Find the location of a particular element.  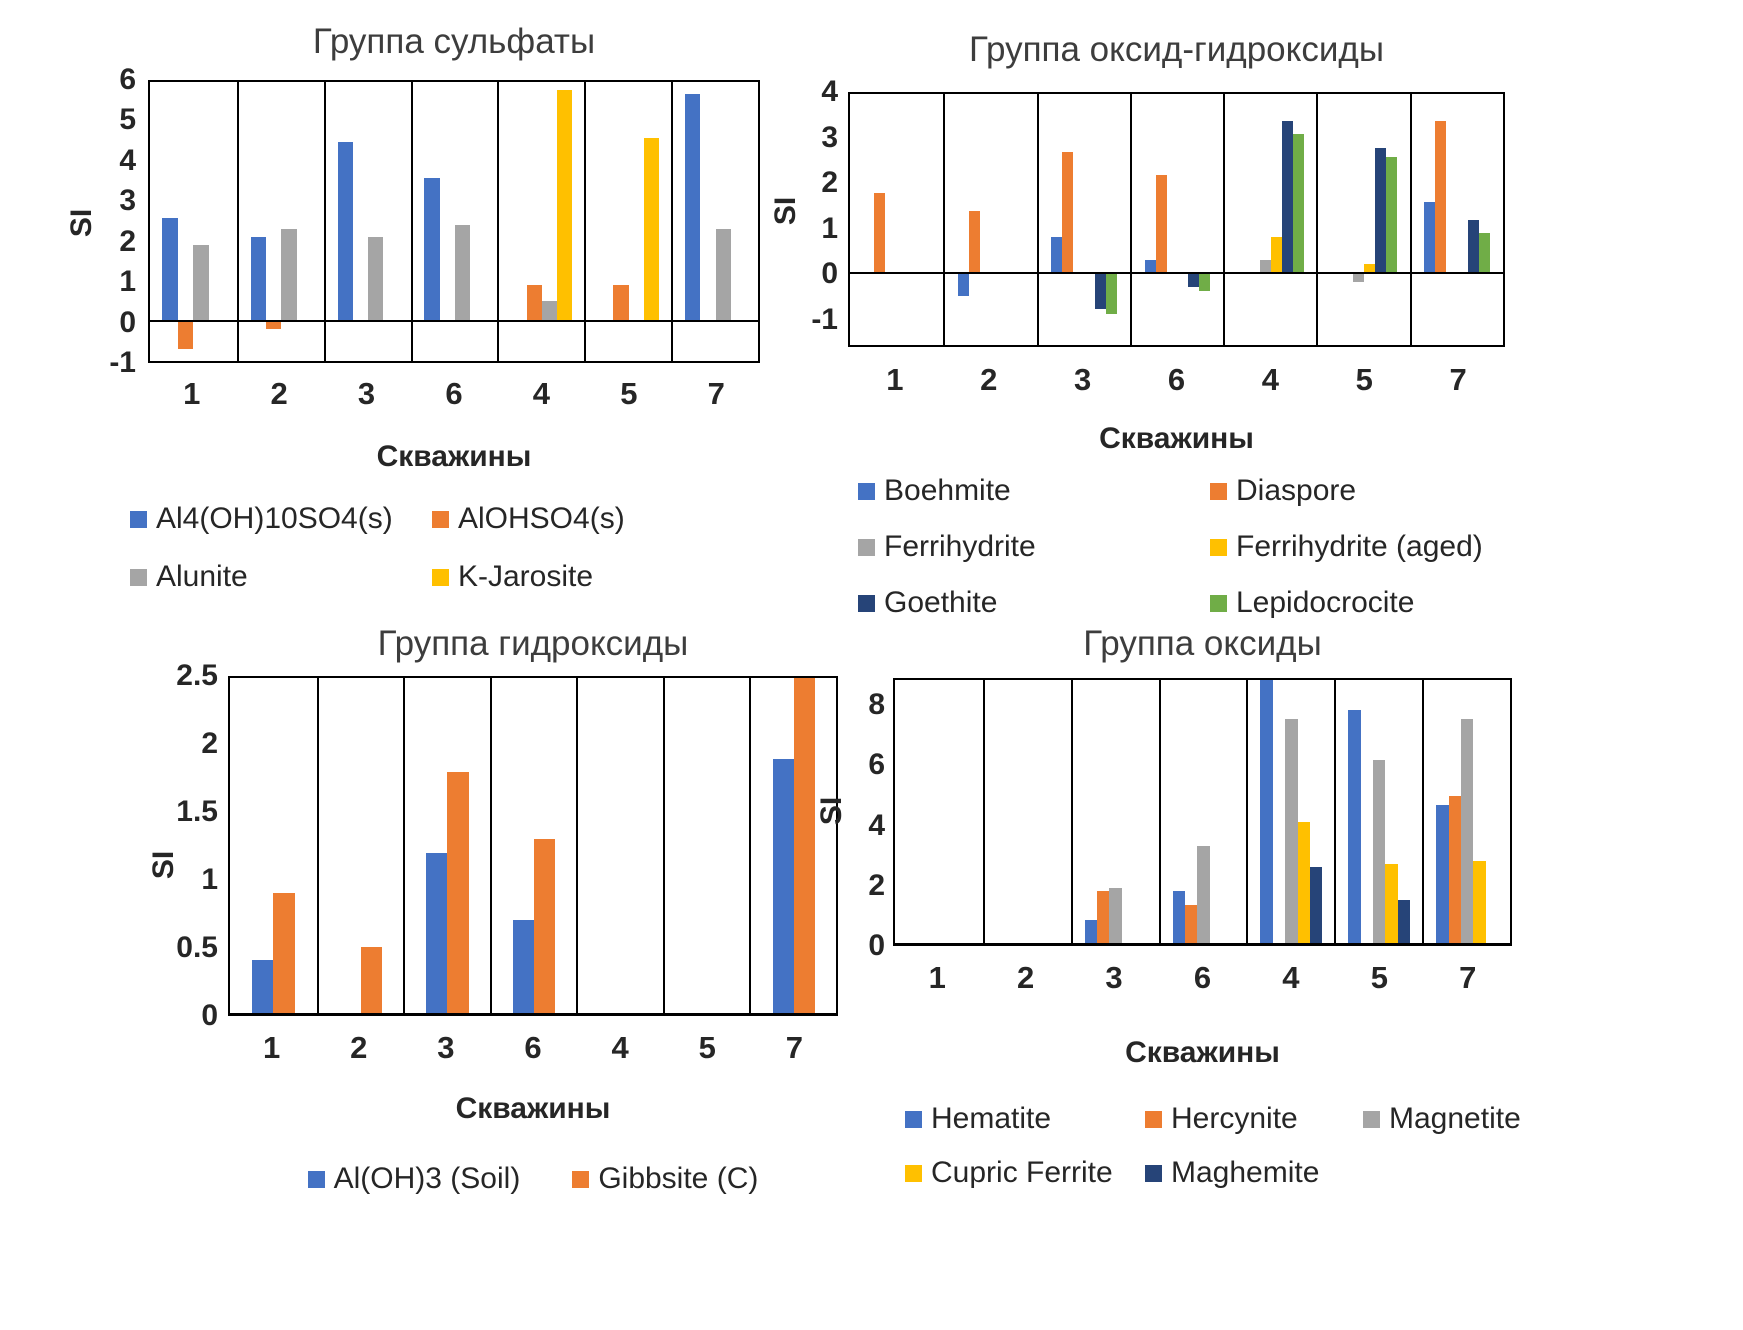

chart-title: Группа оксид-гидроксиды is located at coordinates (1176, 49).